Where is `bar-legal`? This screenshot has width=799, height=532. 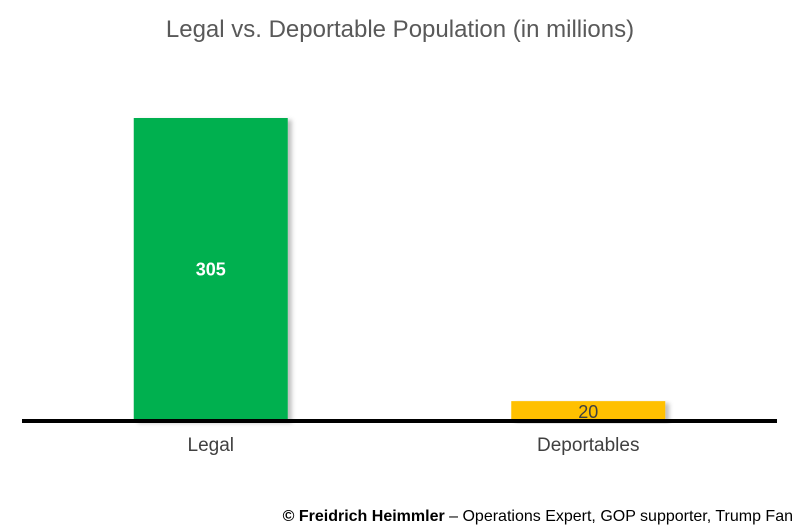 bar-legal is located at coordinates (210, 269).